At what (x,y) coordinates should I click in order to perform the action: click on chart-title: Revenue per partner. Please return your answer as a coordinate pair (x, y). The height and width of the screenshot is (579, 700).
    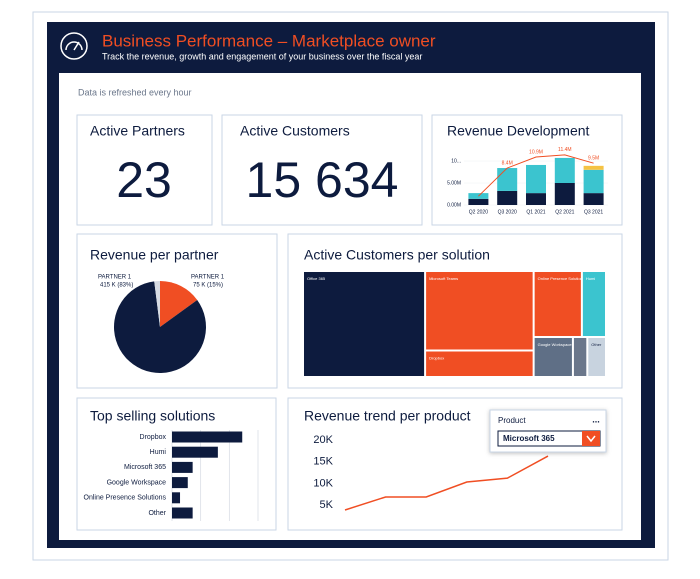
    Looking at the image, I should click on (154, 255).